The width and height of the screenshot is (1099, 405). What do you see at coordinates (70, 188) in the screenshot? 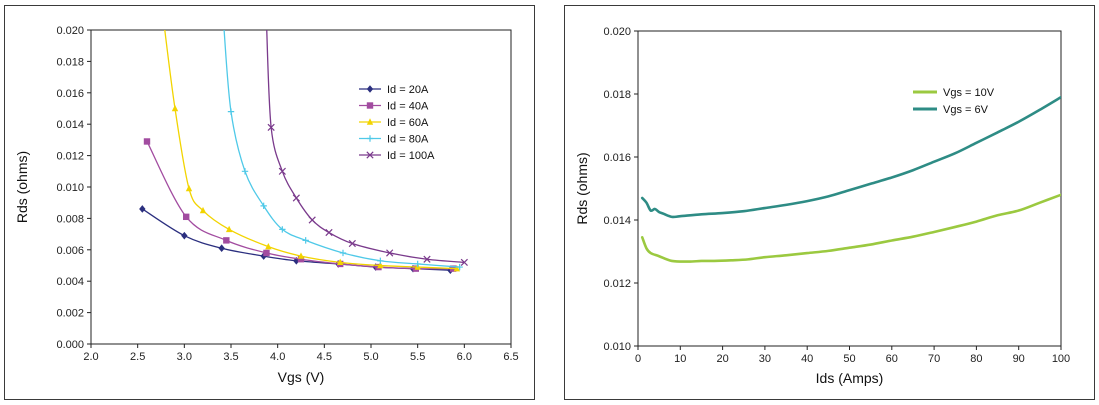
I see `left-y-tick-label: 0.010` at bounding box center [70, 188].